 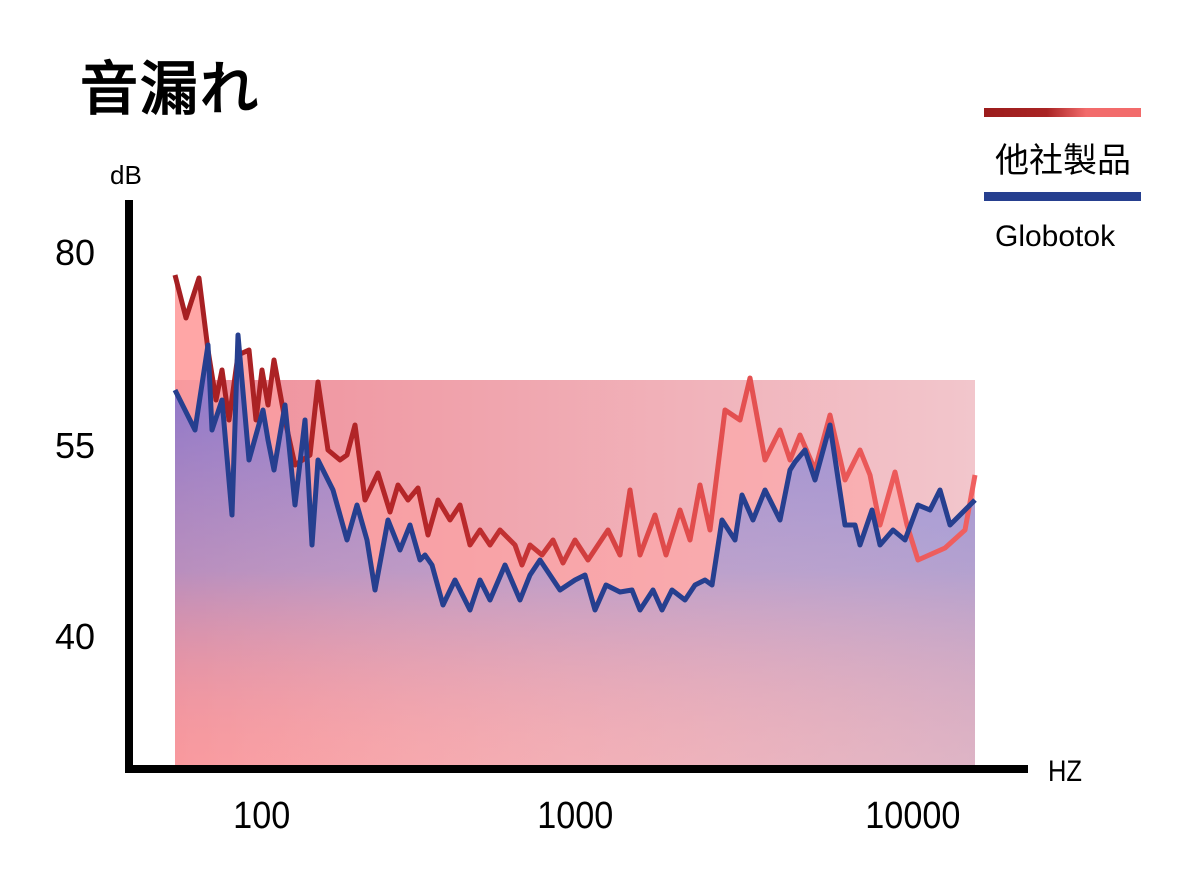 What do you see at coordinates (262, 816) in the screenshot?
I see `x-tick-100: 100` at bounding box center [262, 816].